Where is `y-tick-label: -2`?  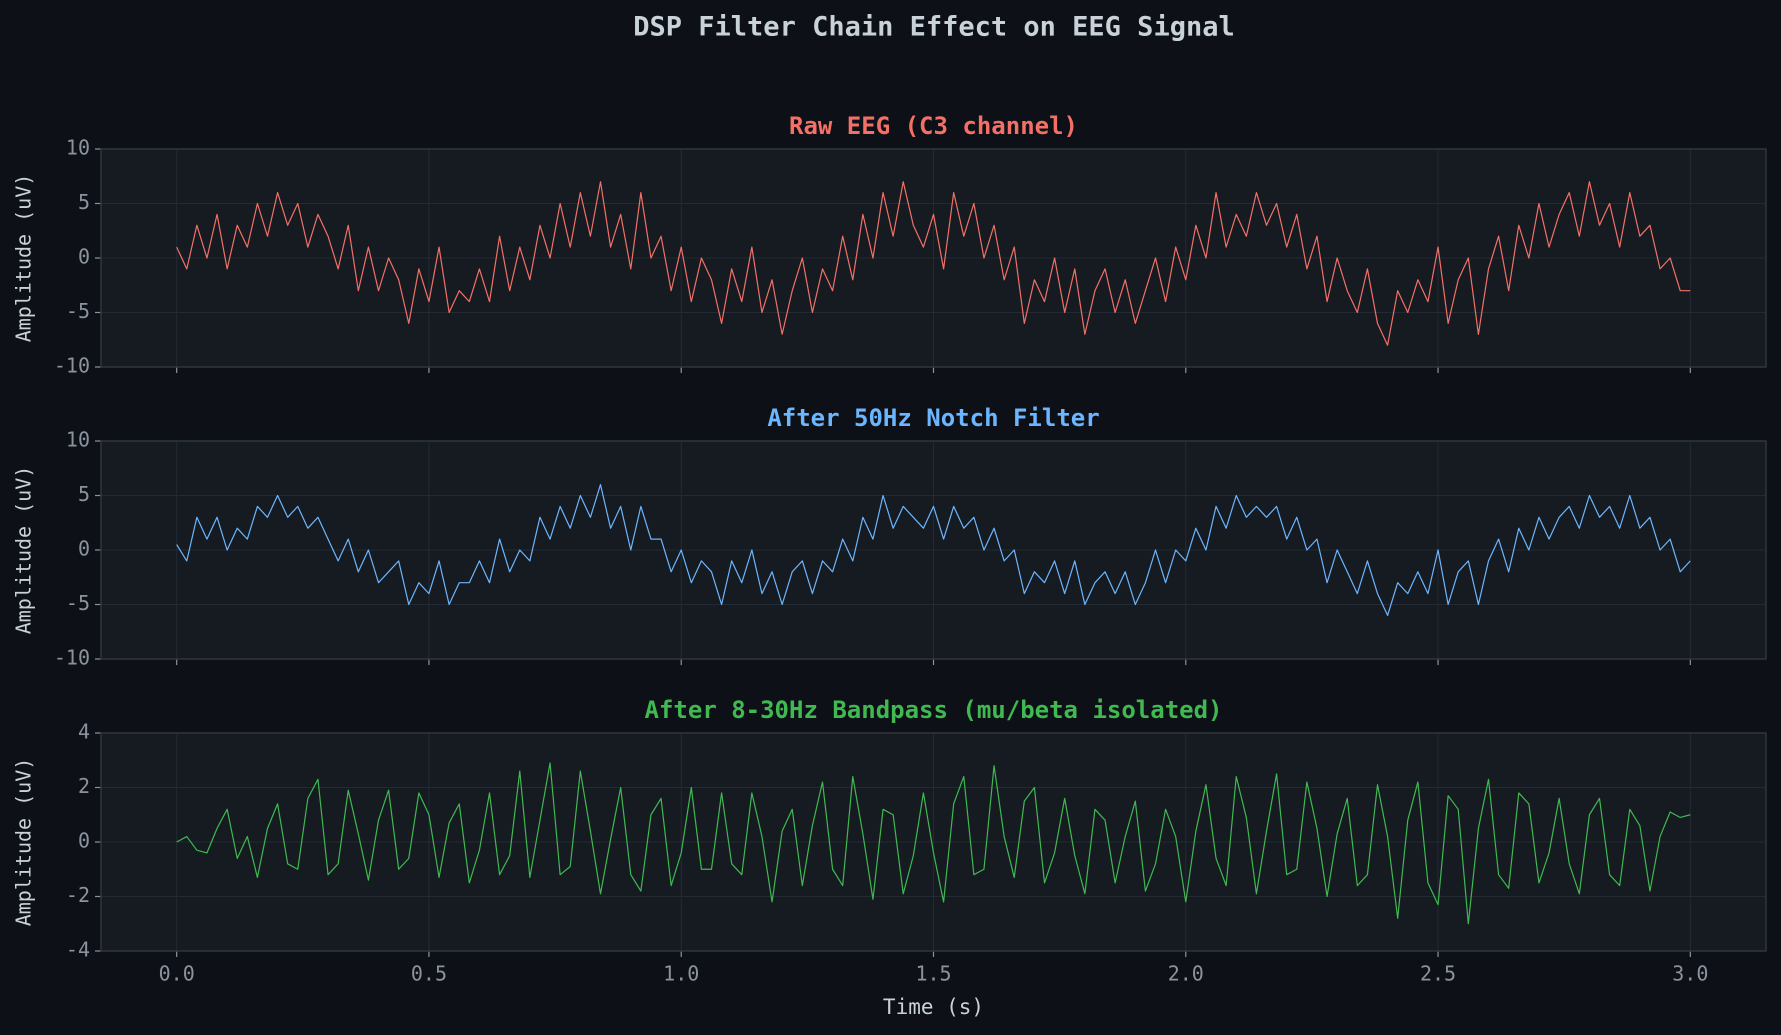 y-tick-label: -2 is located at coordinates (78, 895).